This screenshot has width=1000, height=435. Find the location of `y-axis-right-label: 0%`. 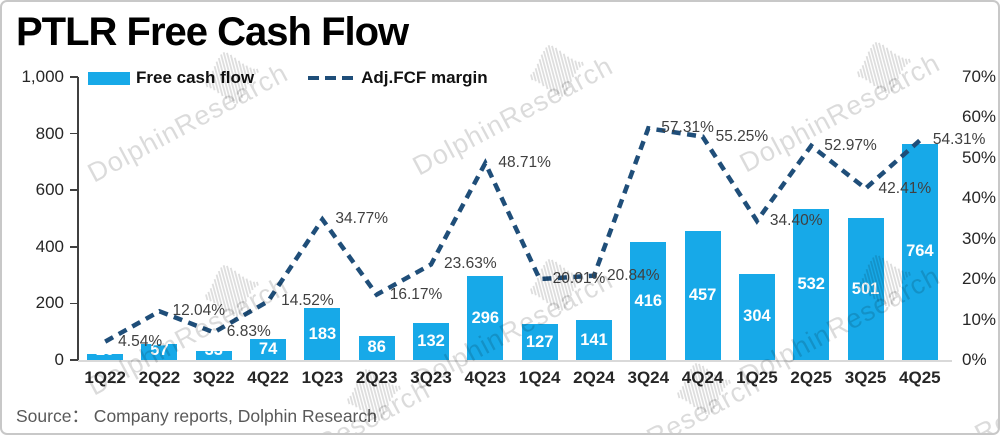

y-axis-right-label: 0% is located at coordinates (974, 359).